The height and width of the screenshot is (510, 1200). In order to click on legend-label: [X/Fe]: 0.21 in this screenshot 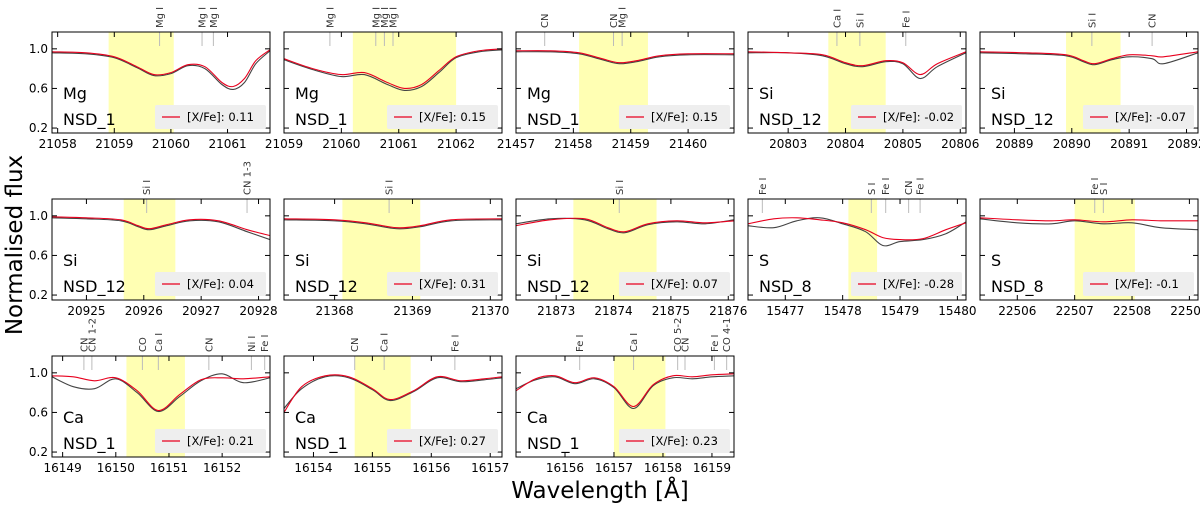, I will do `click(220, 441)`.